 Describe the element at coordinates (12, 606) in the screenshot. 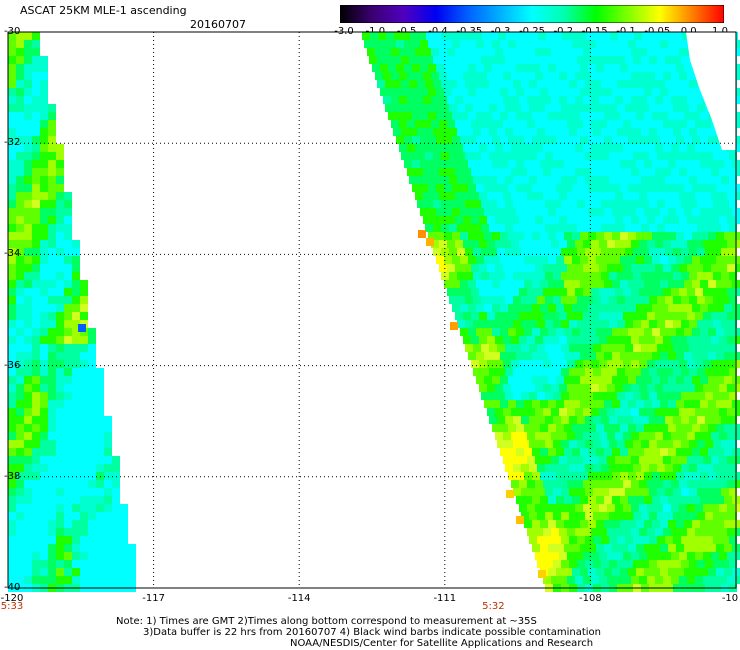

I see `pass-time-label: 5:33` at that location.